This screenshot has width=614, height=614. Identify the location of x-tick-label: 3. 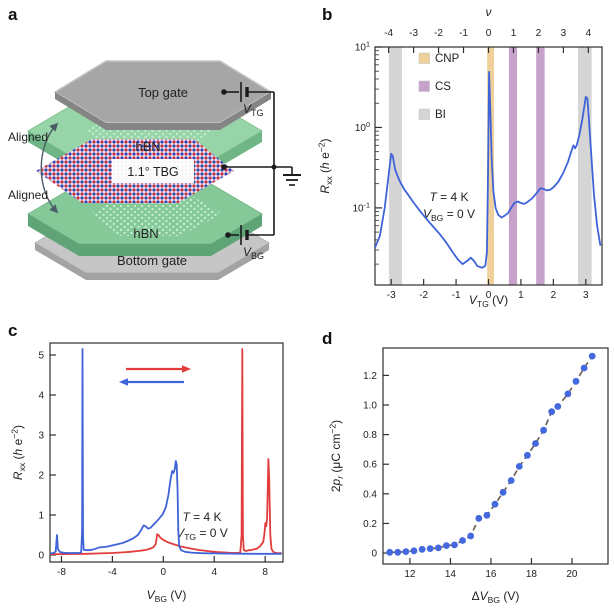
(586, 295).